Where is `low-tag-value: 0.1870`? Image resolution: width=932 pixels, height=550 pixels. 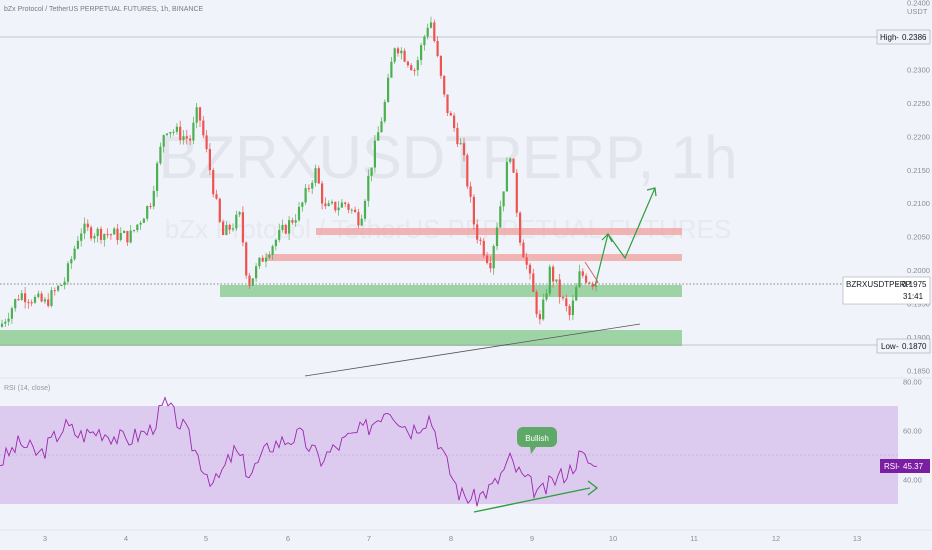
low-tag-value: 0.1870 is located at coordinates (914, 346).